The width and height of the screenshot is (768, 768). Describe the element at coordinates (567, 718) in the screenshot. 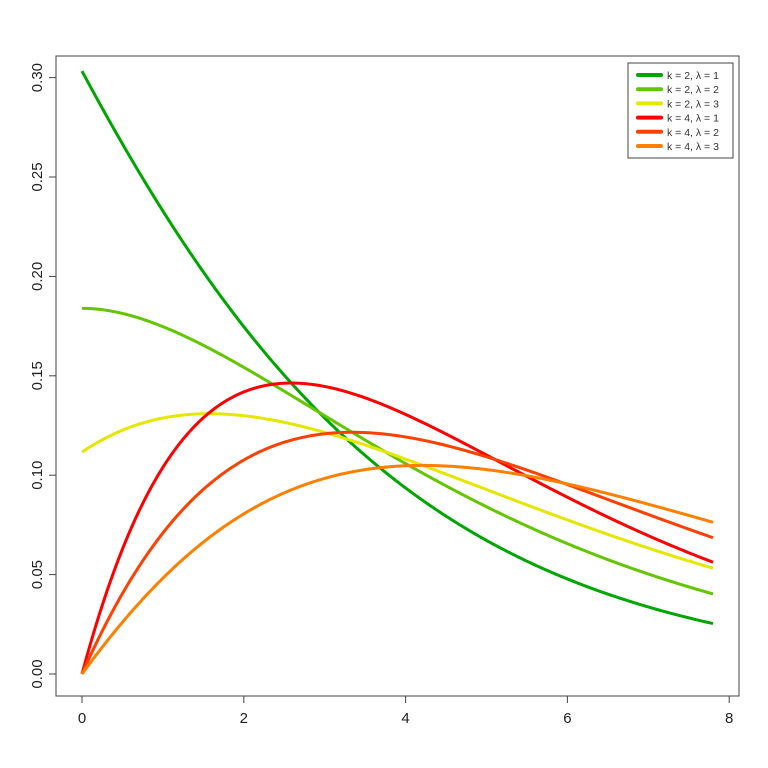

I see `x-tick-label: 6` at that location.